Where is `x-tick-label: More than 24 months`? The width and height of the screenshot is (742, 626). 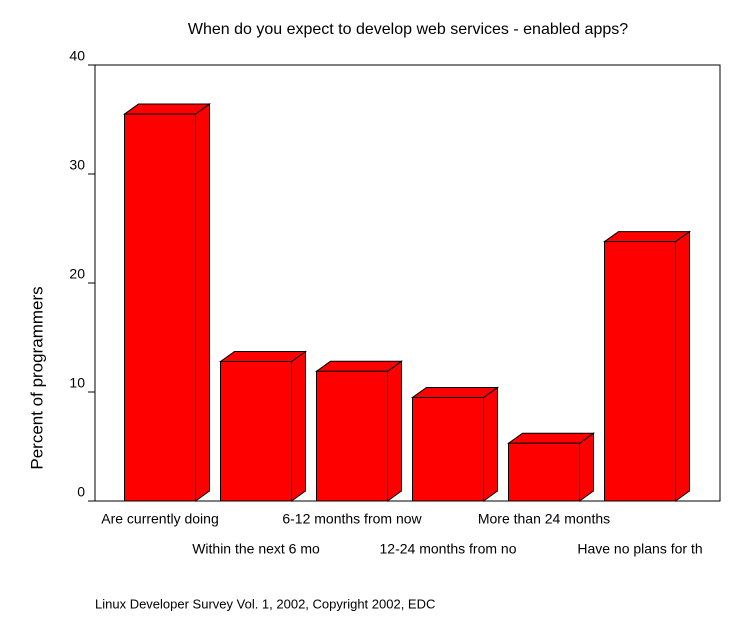
x-tick-label: More than 24 months is located at coordinates (544, 519).